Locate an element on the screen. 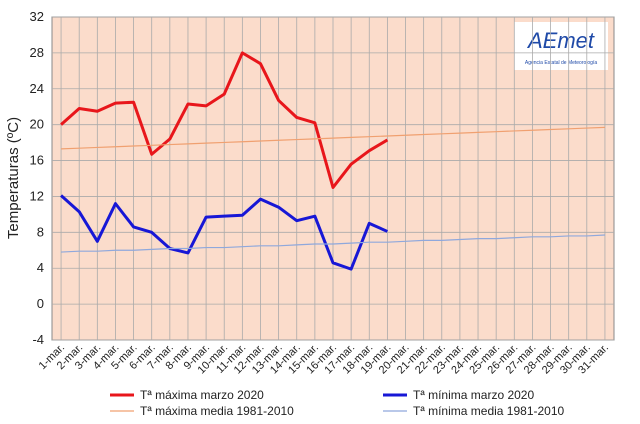 The image size is (640, 424). logo-text: AEmet is located at coordinates (560, 40).